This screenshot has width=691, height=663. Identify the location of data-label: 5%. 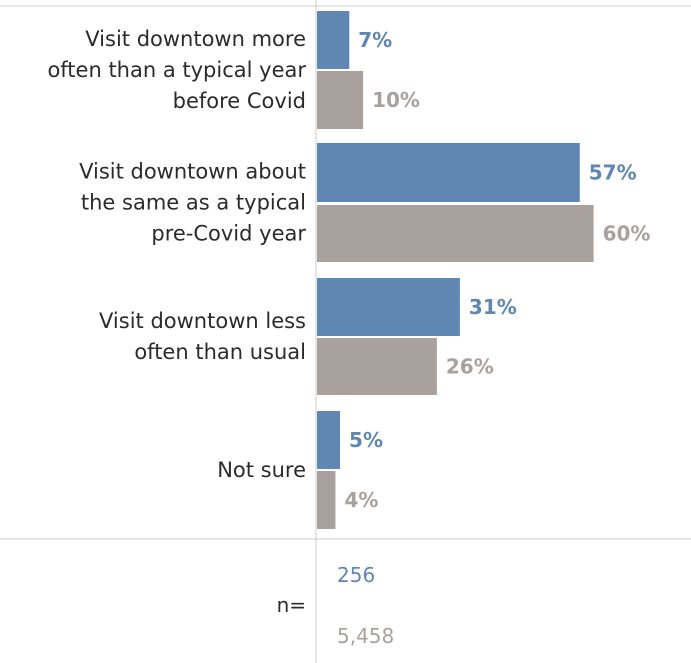
(366, 440).